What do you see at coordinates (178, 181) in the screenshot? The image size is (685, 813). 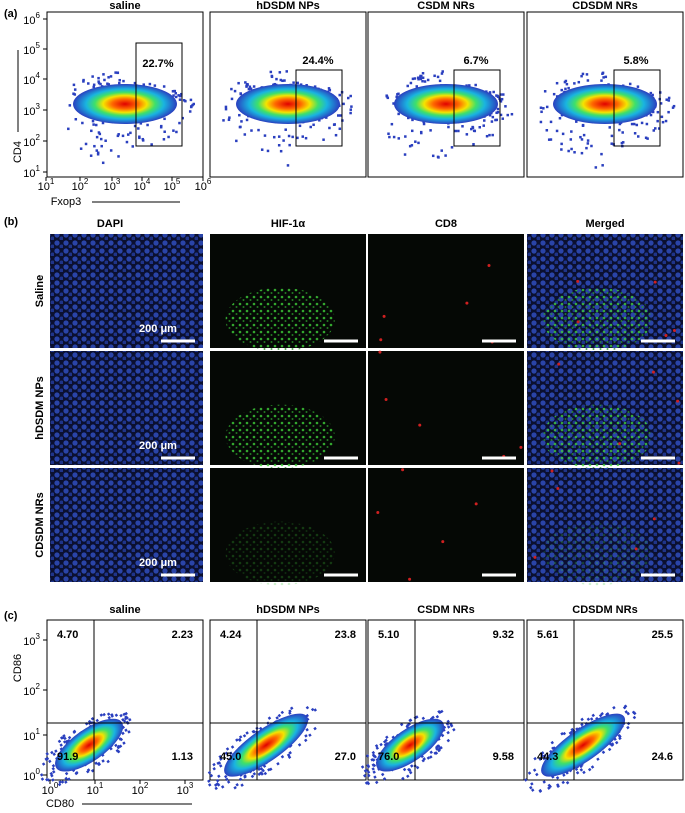 I see `tick-exponent: 5` at bounding box center [178, 181].